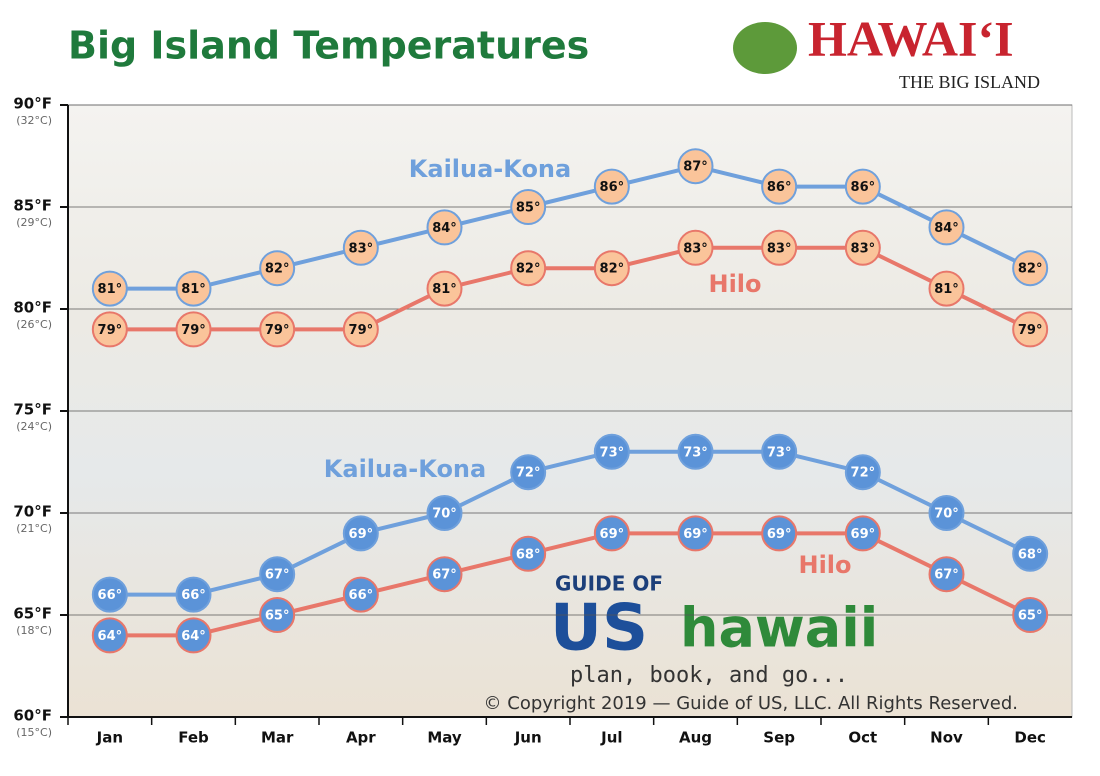 The height and width of the screenshot is (776, 1100). What do you see at coordinates (599, 629) in the screenshot?
I see `watermark: US` at bounding box center [599, 629].